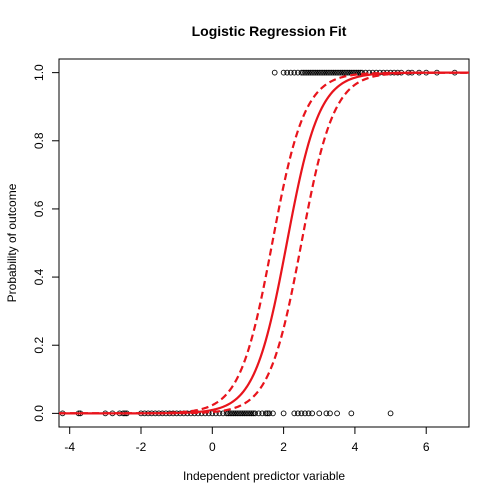 This screenshot has height=497, width=498. I want to click on x-tick-label: 6, so click(426, 447).